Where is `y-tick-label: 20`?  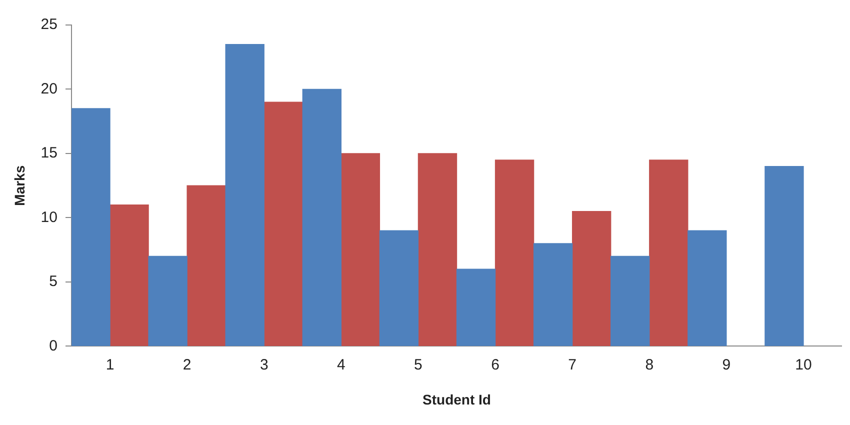 y-tick-label: 20 is located at coordinates (49, 89).